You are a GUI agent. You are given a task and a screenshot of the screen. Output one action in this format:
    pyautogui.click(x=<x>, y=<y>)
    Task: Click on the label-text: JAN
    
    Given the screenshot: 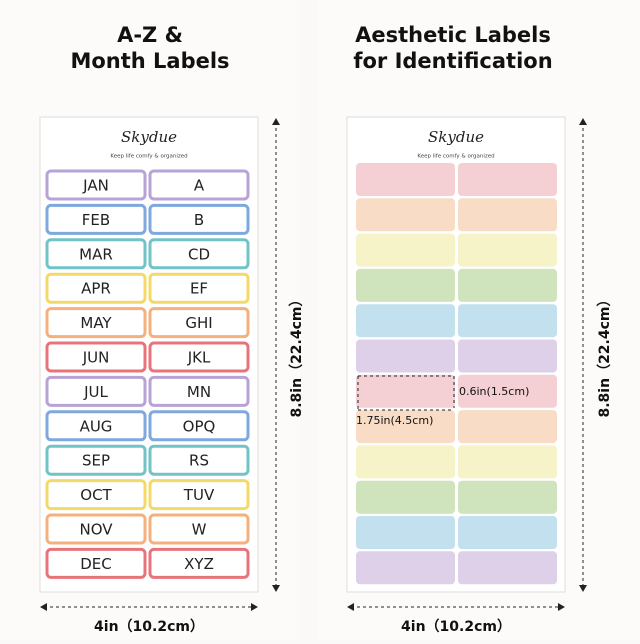 What is the action you would take?
    pyautogui.click(x=95, y=186)
    